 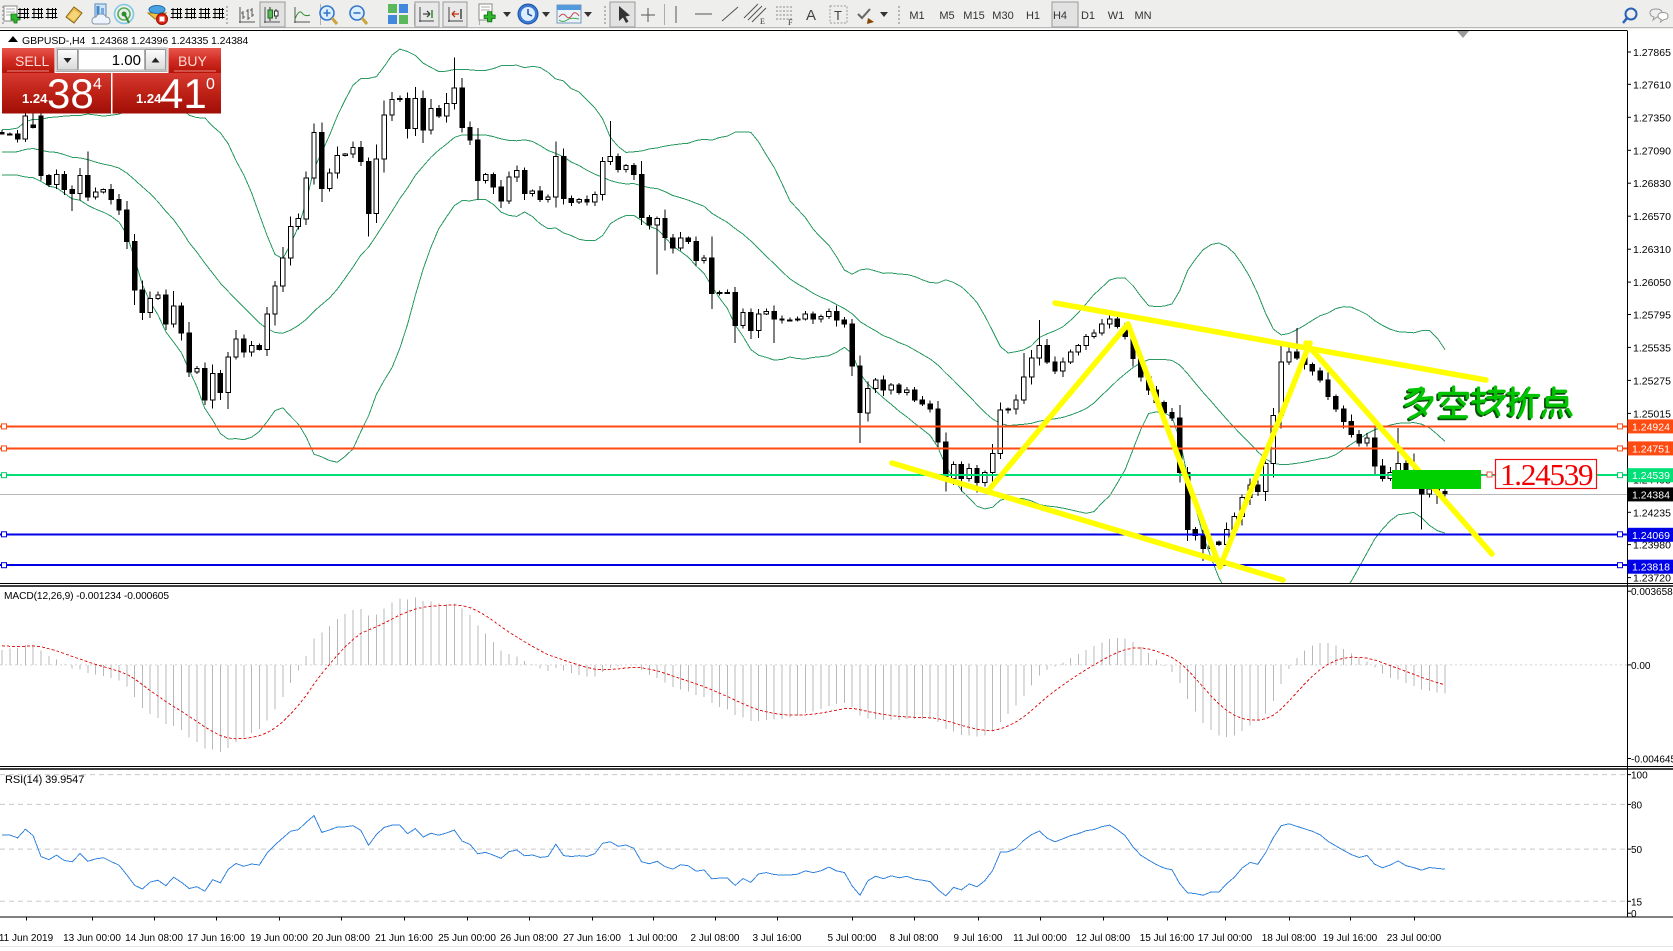 What do you see at coordinates (86, 596) in the screenshot?
I see `svg-text:MACD(12,26,9) -0.001234 -0.000: MACD(12,26,9) -0.001234 -0.000605` at bounding box center [86, 596].